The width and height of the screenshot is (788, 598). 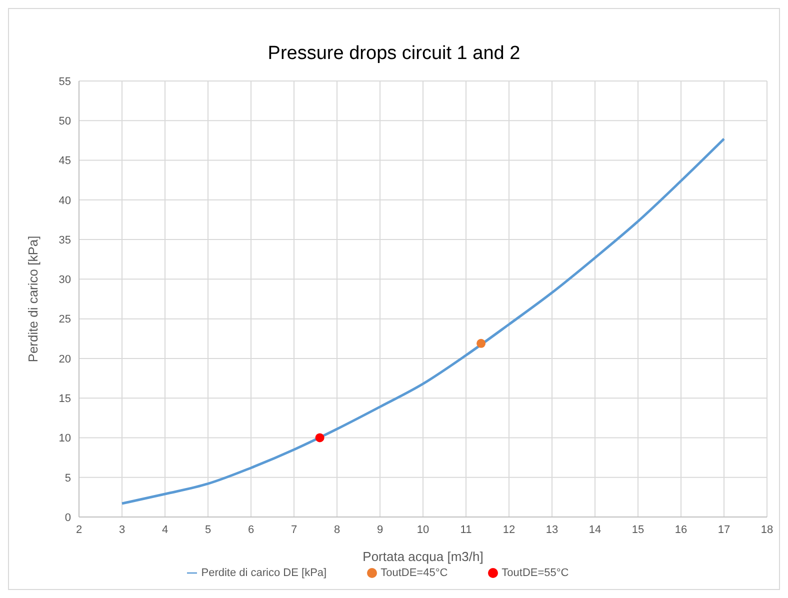 What do you see at coordinates (64, 161) in the screenshot?
I see `y-tick-label: 45` at bounding box center [64, 161].